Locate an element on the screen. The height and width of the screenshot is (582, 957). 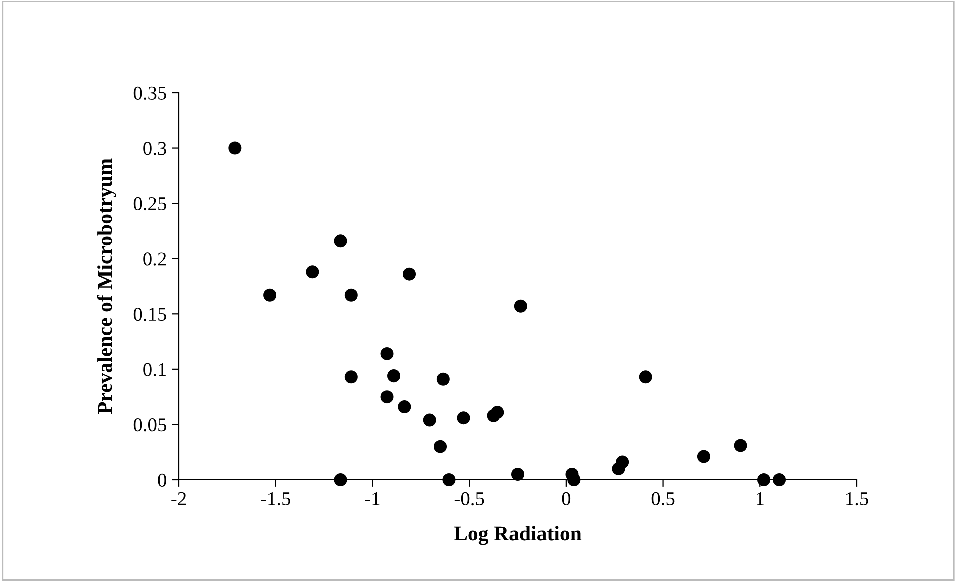
y-tick-label: 0.3 is located at coordinates (155, 149).